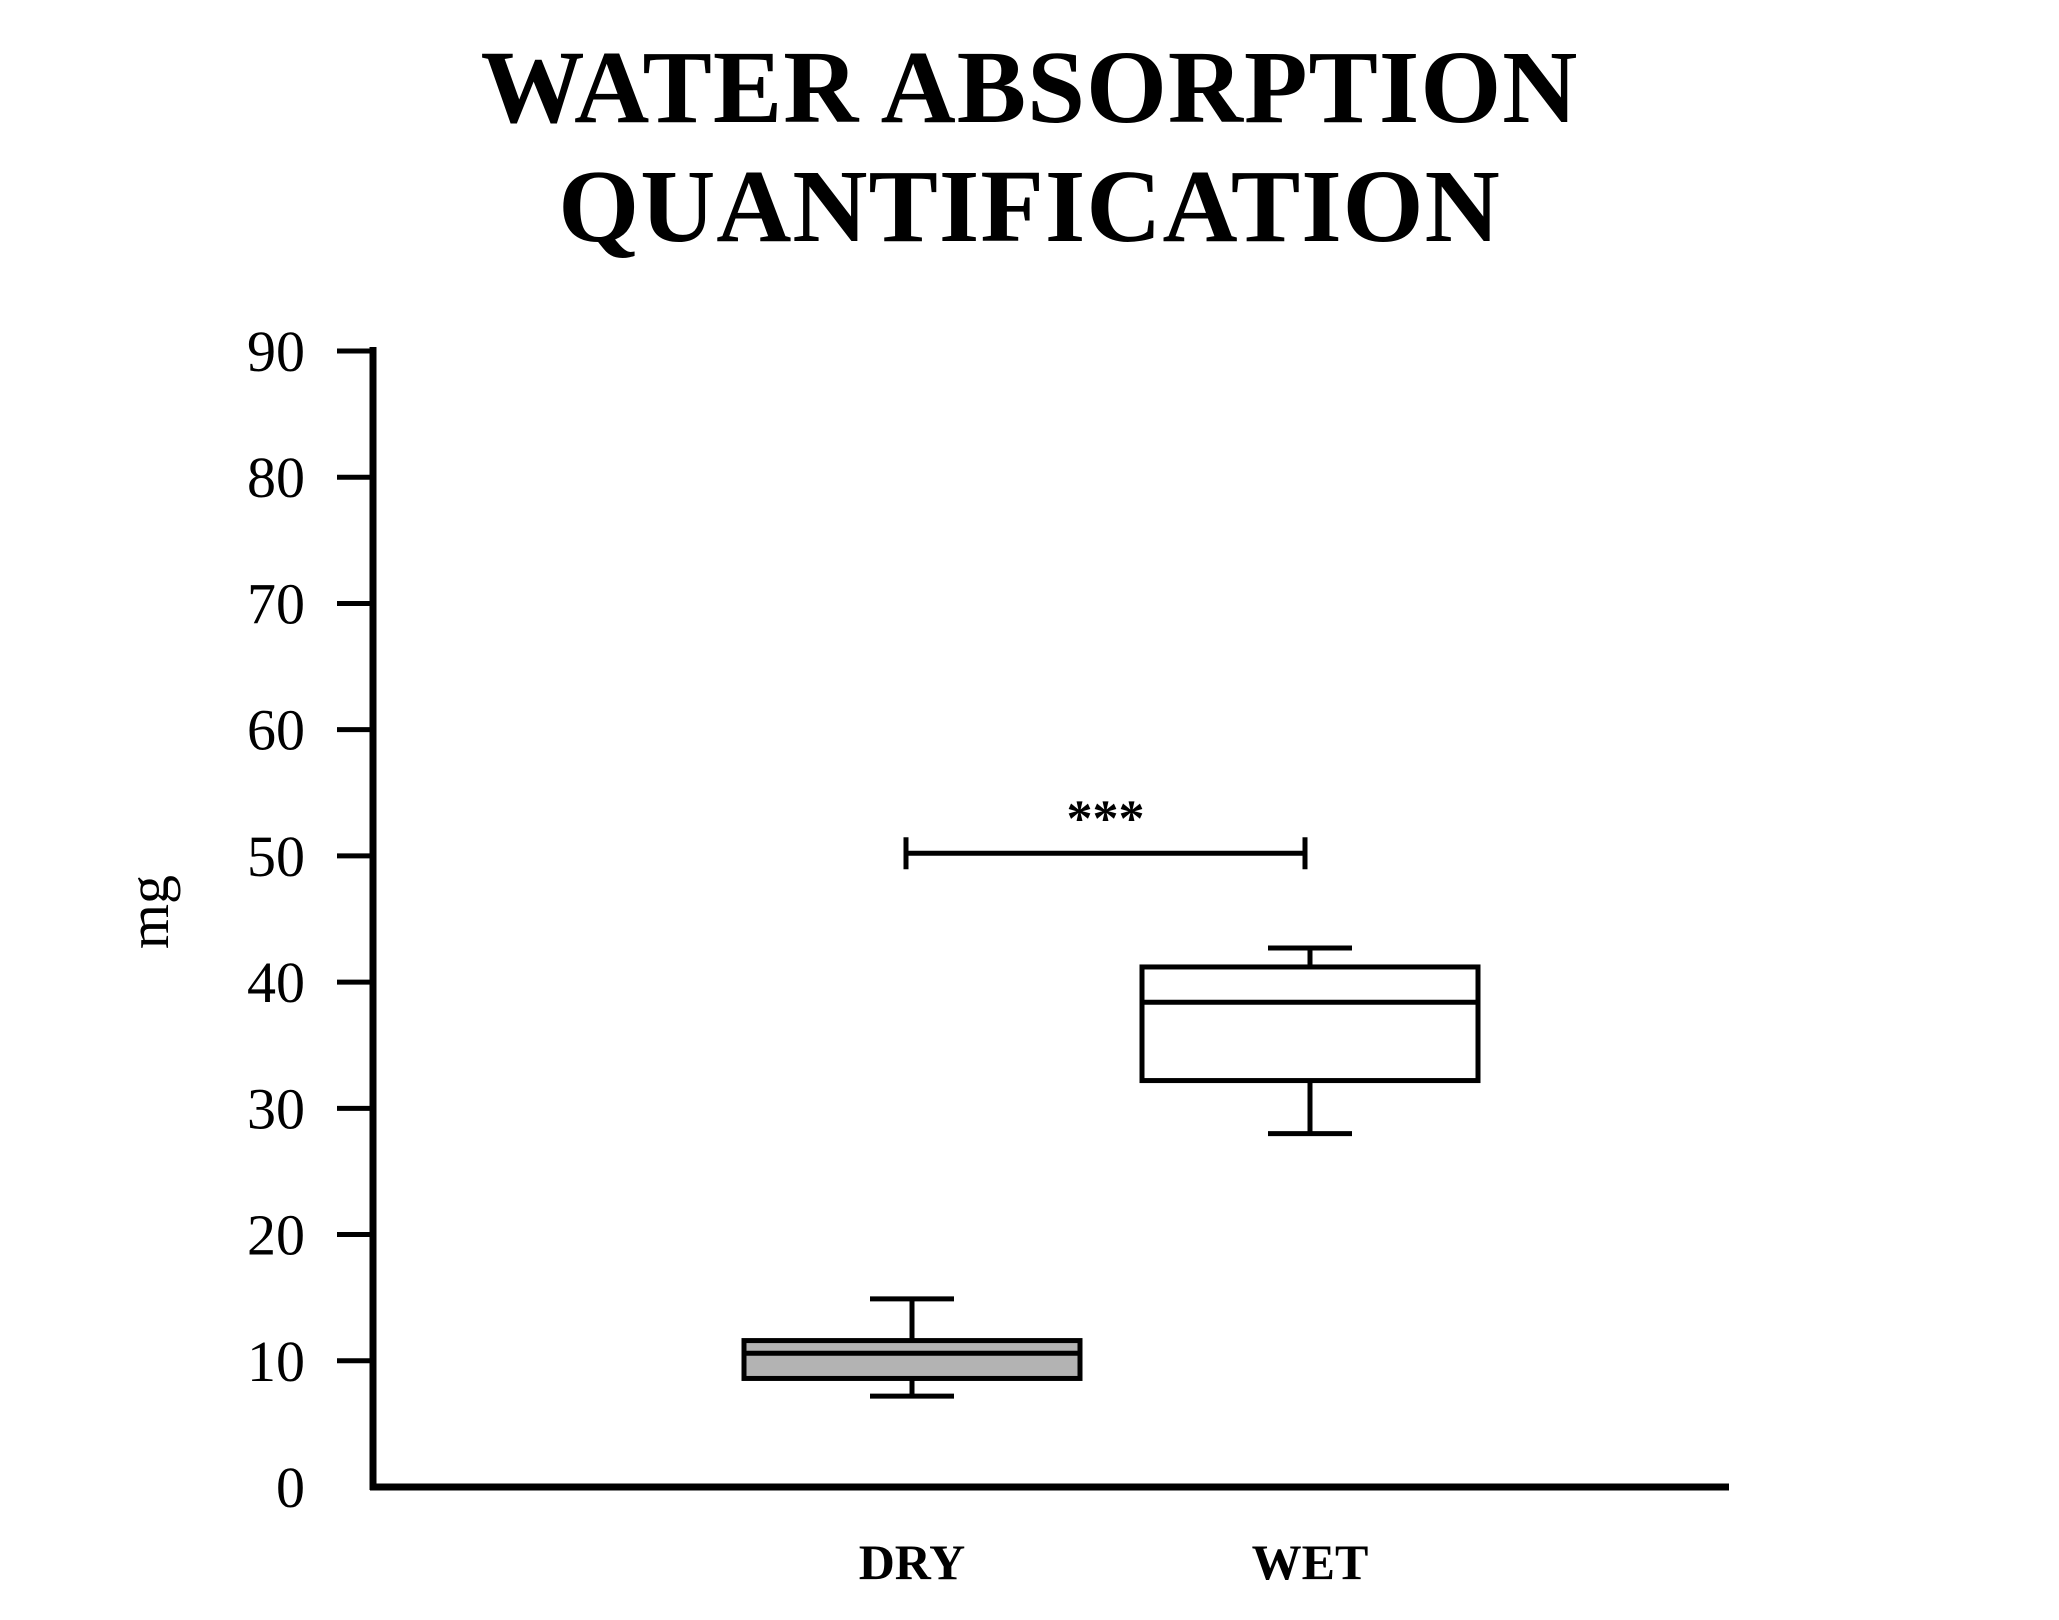 The image size is (2059, 1620). I want to click on y-tick-label: 80, so click(276, 477).